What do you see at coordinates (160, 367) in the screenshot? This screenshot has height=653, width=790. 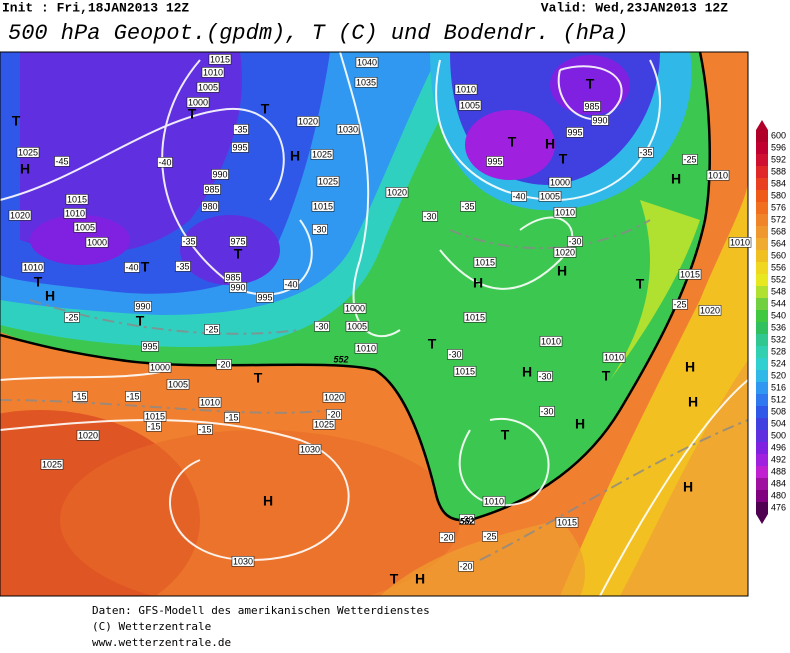 I see `pressure-label: 1000` at bounding box center [160, 367].